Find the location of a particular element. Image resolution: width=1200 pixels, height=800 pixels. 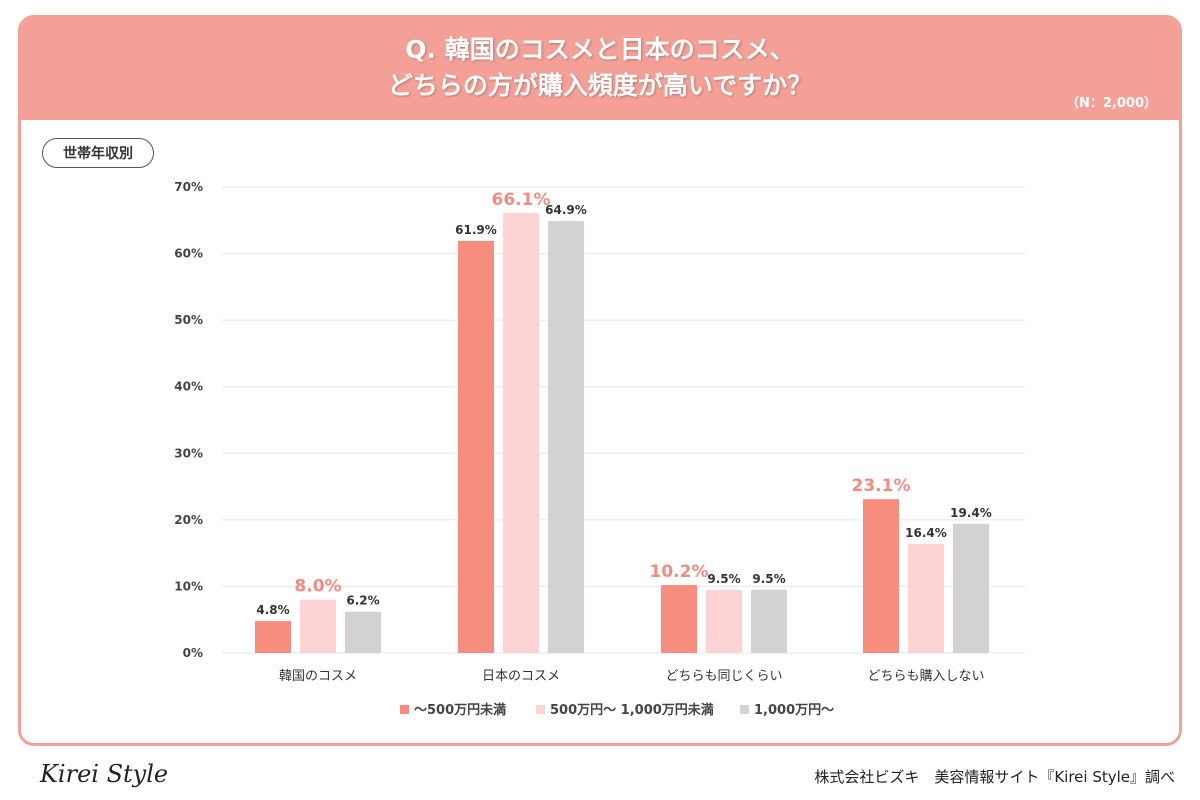

y-tick-label: 70% is located at coordinates (188, 187).